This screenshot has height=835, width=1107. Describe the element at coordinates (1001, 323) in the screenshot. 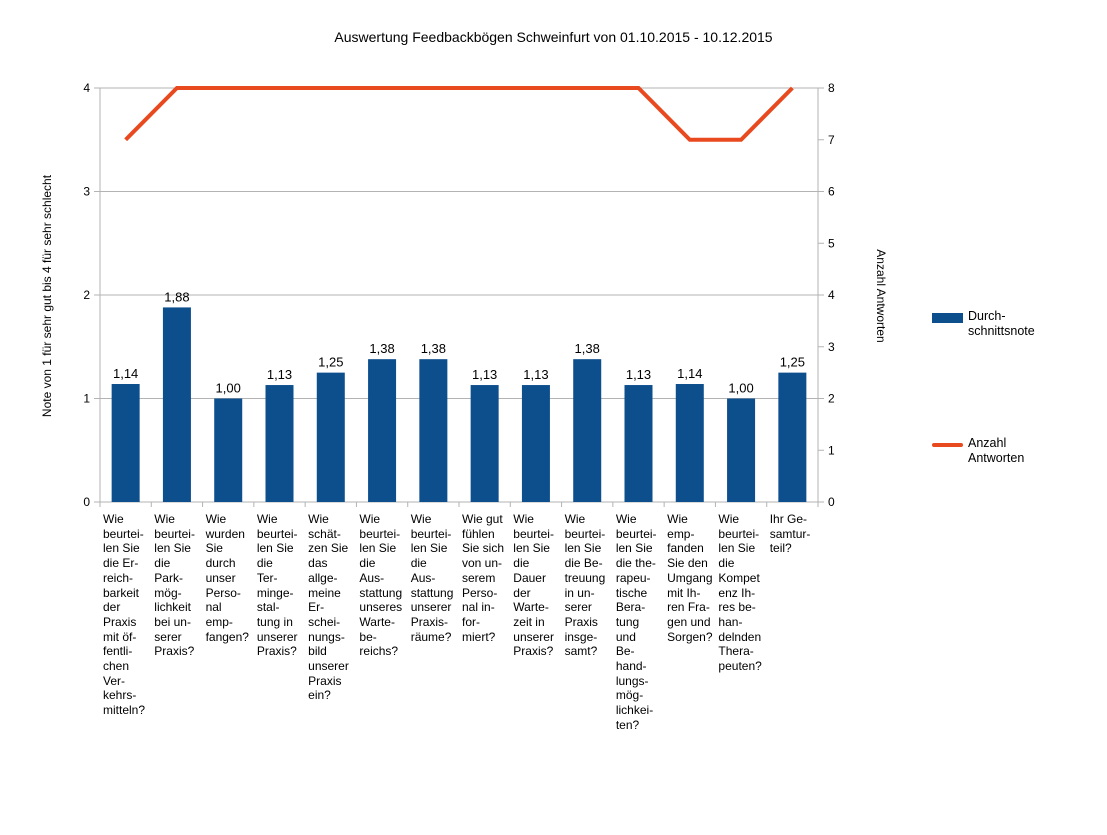

I see `legend-label-durchschnittsnote: Durch- schnittsnote` at that location.